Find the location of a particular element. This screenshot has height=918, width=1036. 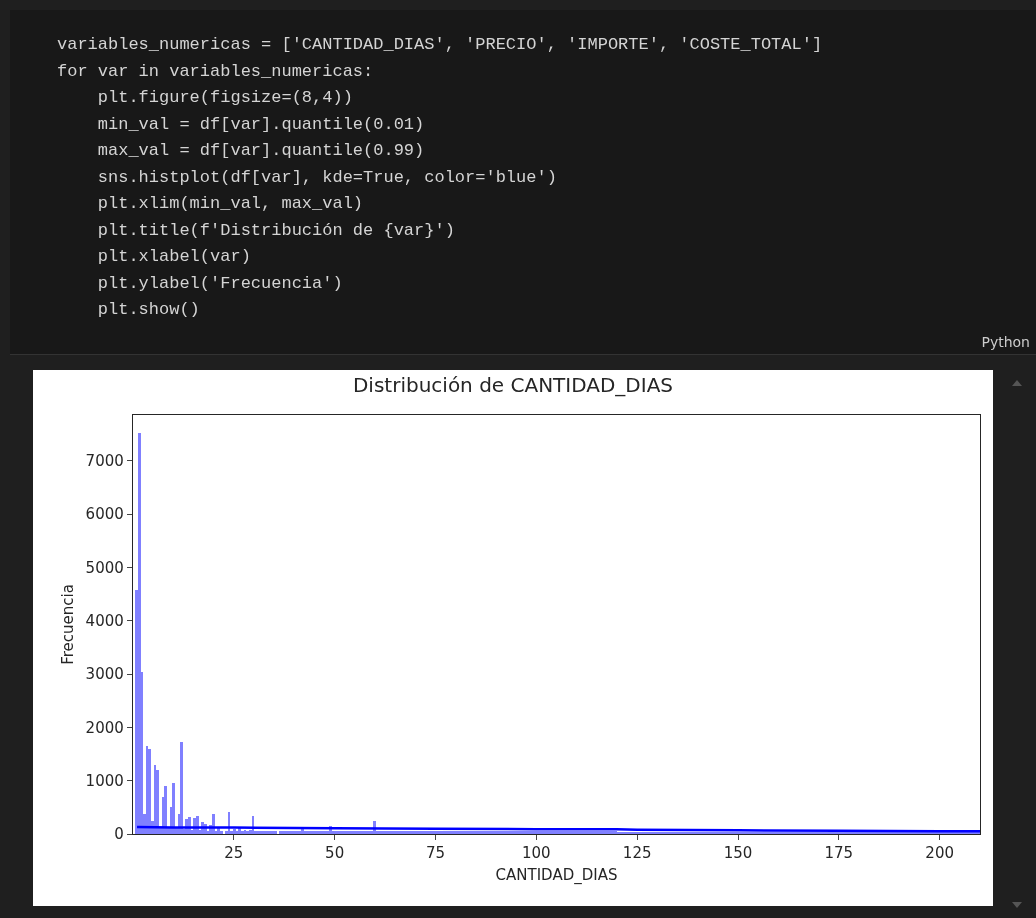

text: plt.ylabel('Frecuencia') is located at coordinates (220, 283).